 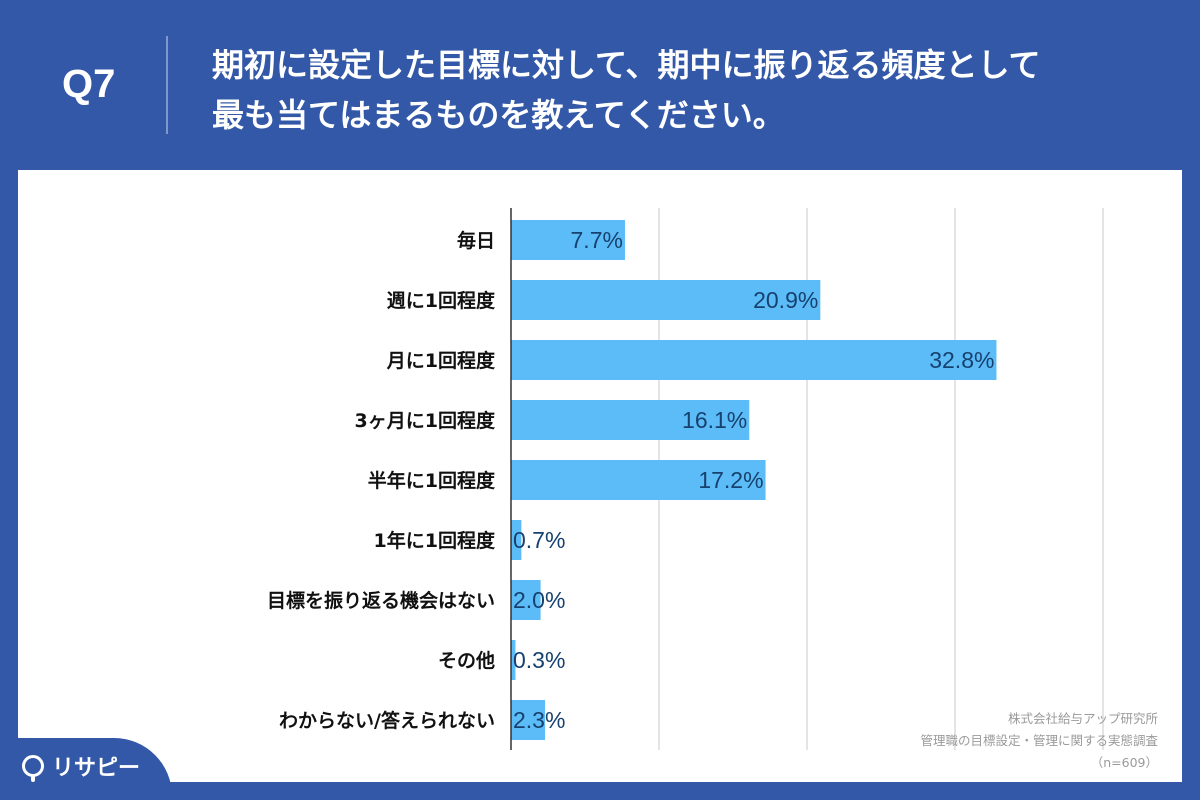 What do you see at coordinates (1082, 718) in the screenshot?
I see `source-company: 株式会社給与アップ研究所` at bounding box center [1082, 718].